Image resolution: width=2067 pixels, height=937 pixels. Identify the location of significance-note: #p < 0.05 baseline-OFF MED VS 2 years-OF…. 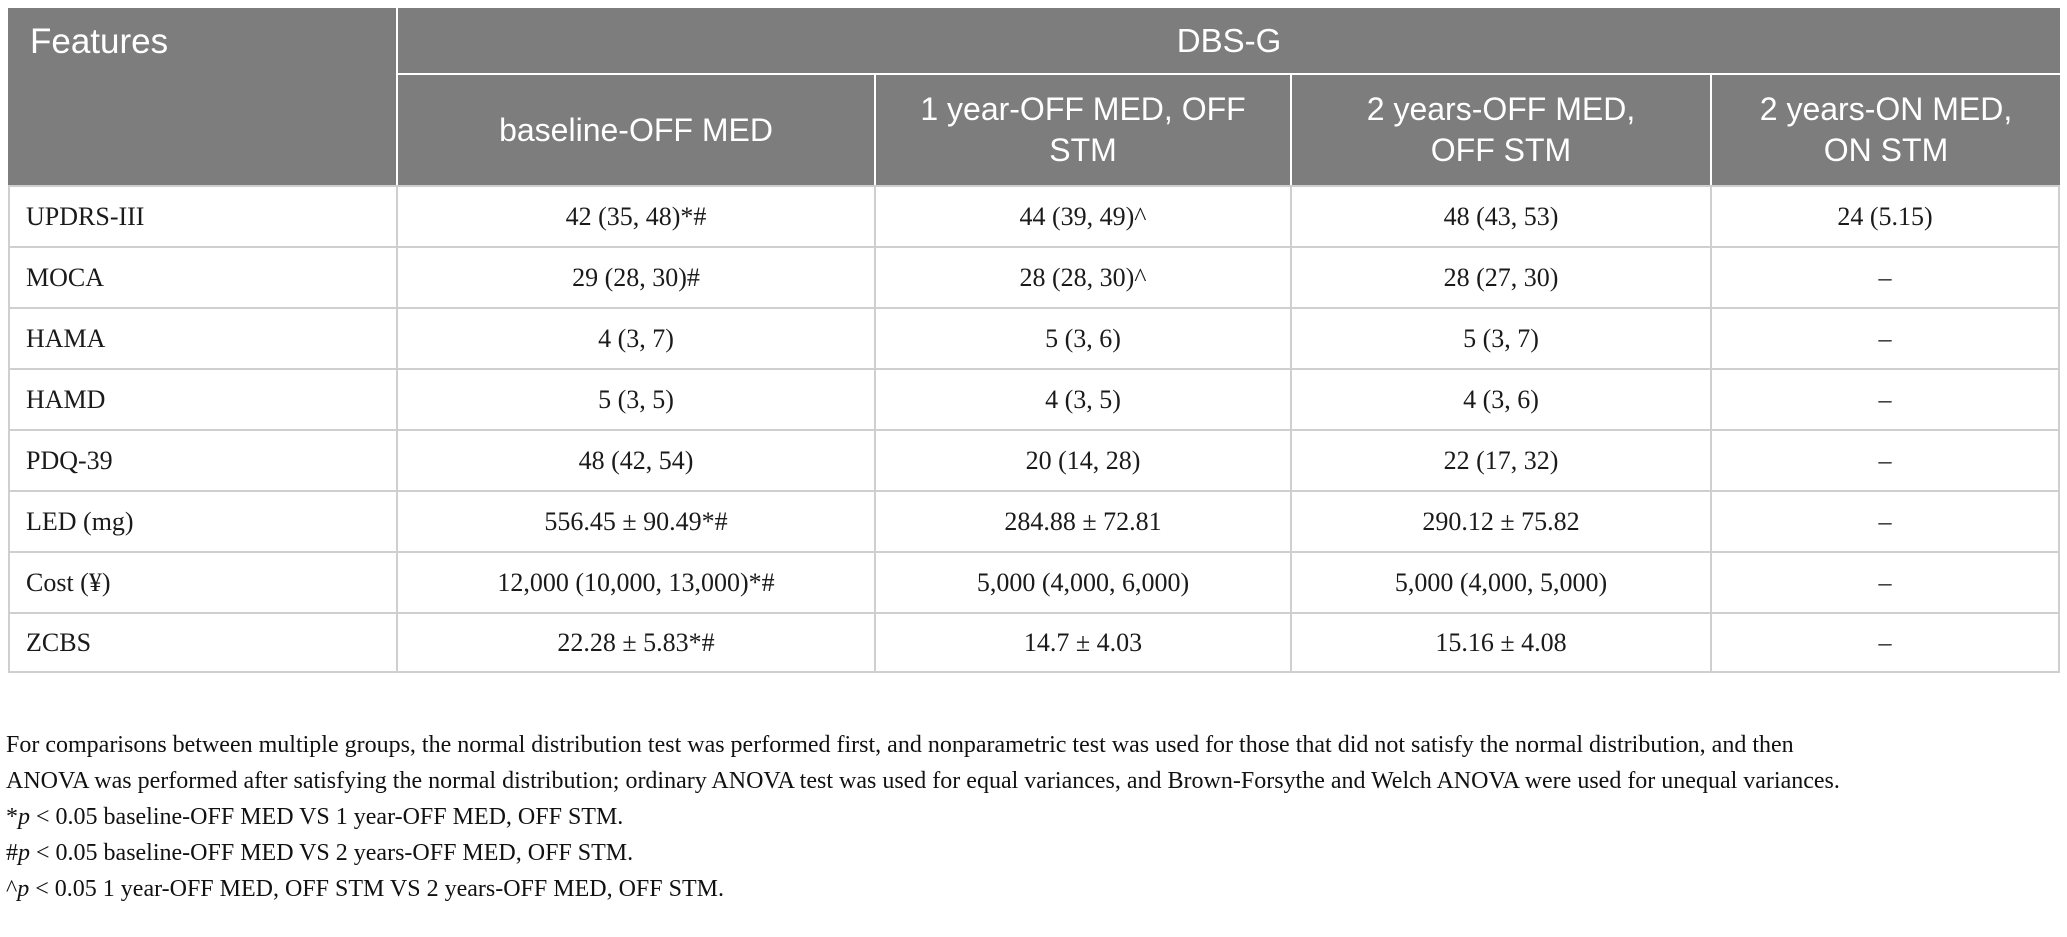
(1035, 853).